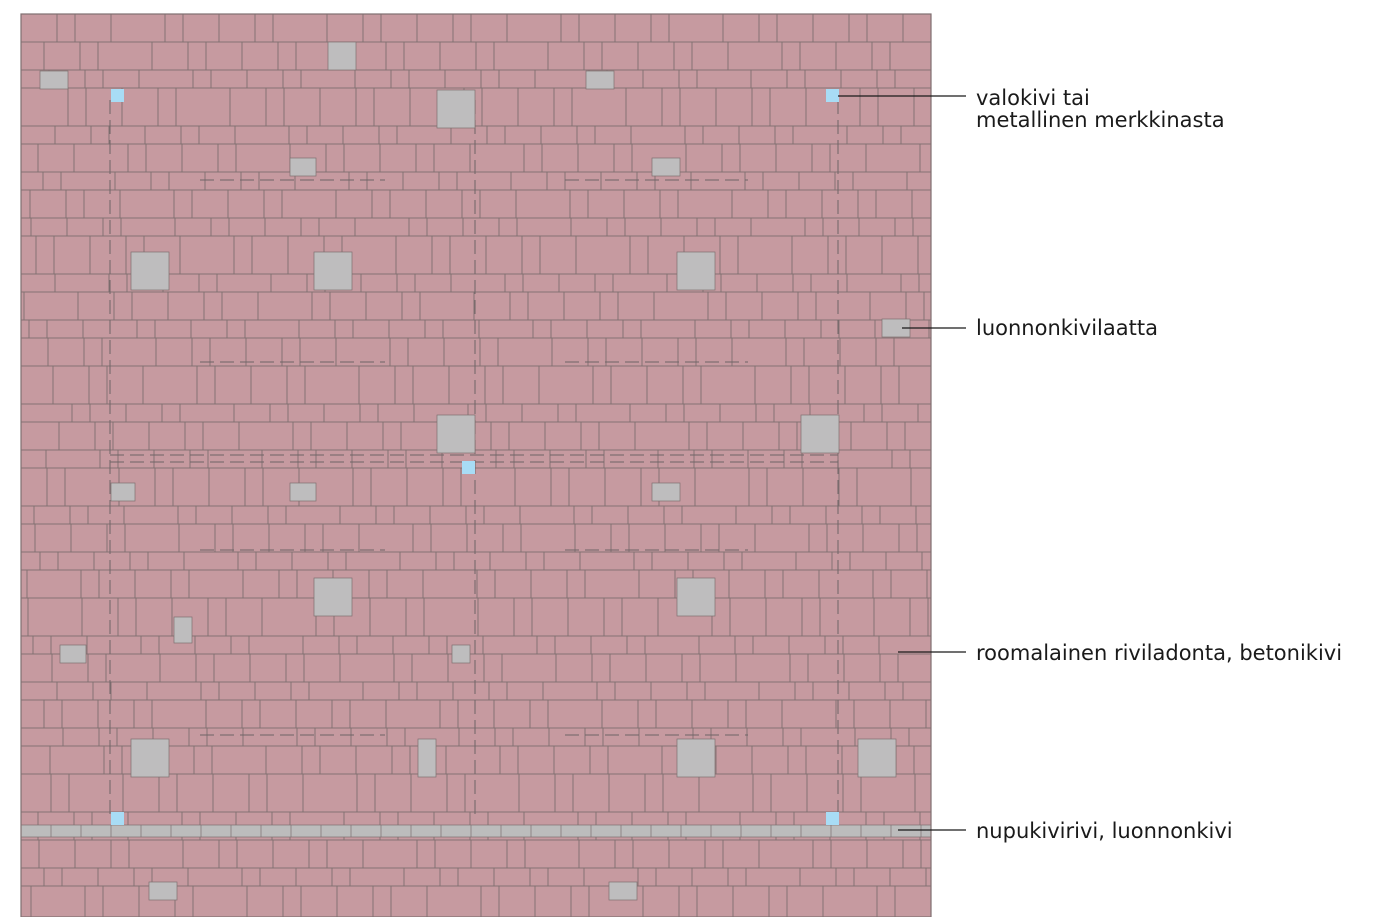  I want to click on callout-light-stone-line1: valokivi tai, so click(1033, 98).